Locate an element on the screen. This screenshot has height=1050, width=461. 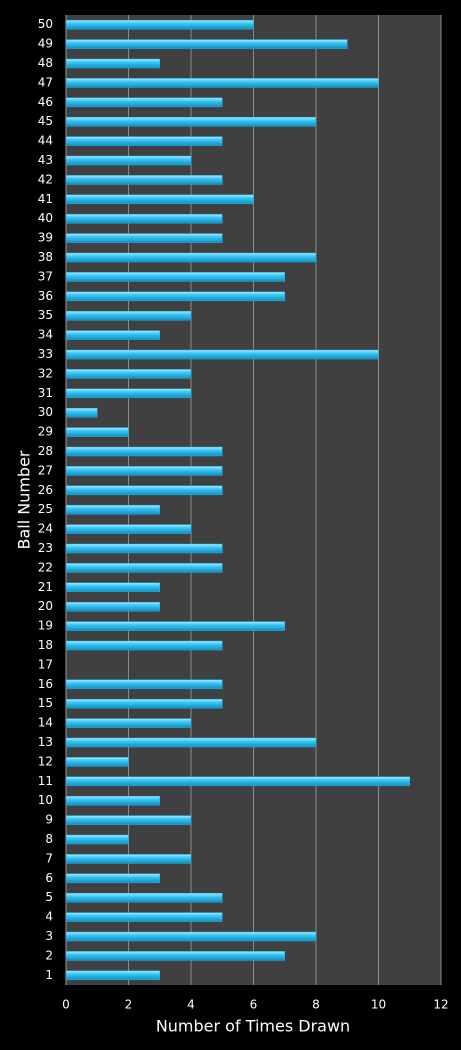
y-tick-label: 45 is located at coordinates (45, 121).